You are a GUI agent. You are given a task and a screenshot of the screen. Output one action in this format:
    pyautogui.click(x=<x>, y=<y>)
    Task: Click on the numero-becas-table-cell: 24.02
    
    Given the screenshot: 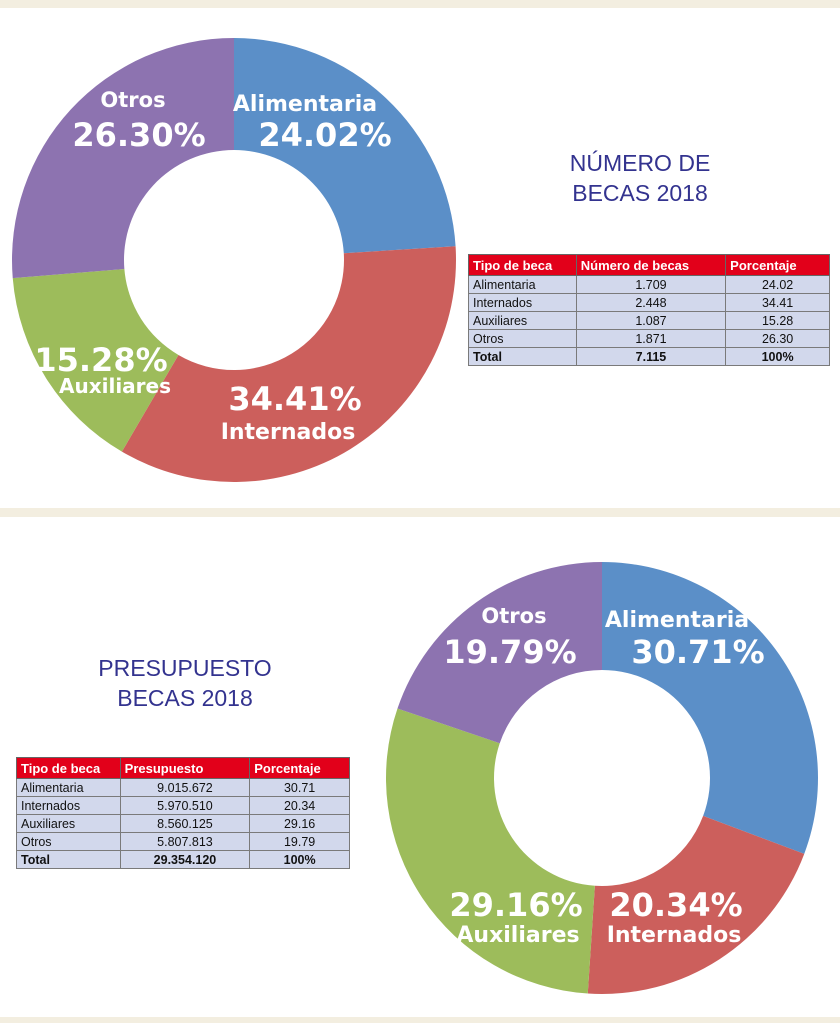 What is the action you would take?
    pyautogui.click(x=777, y=284)
    